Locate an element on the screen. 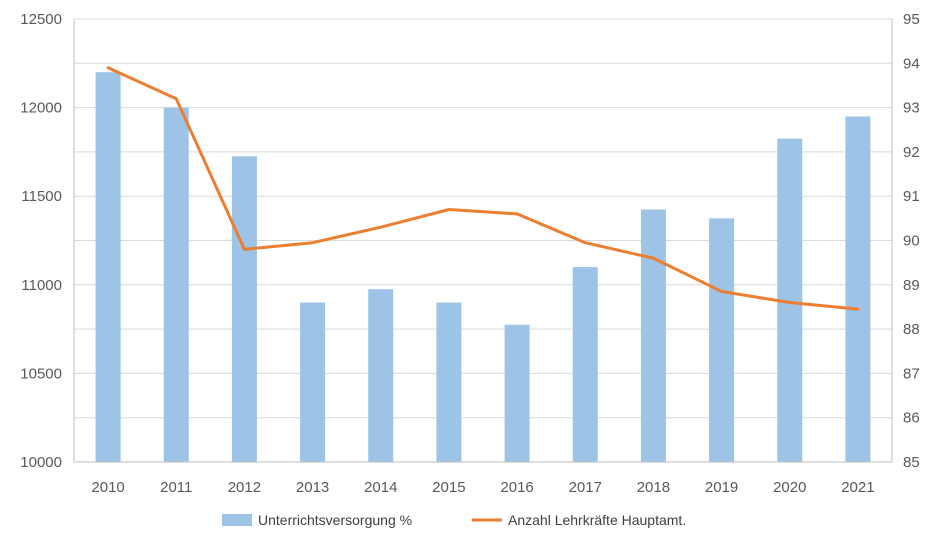 The image size is (943, 550). right-tick-label: 90 is located at coordinates (911, 241).